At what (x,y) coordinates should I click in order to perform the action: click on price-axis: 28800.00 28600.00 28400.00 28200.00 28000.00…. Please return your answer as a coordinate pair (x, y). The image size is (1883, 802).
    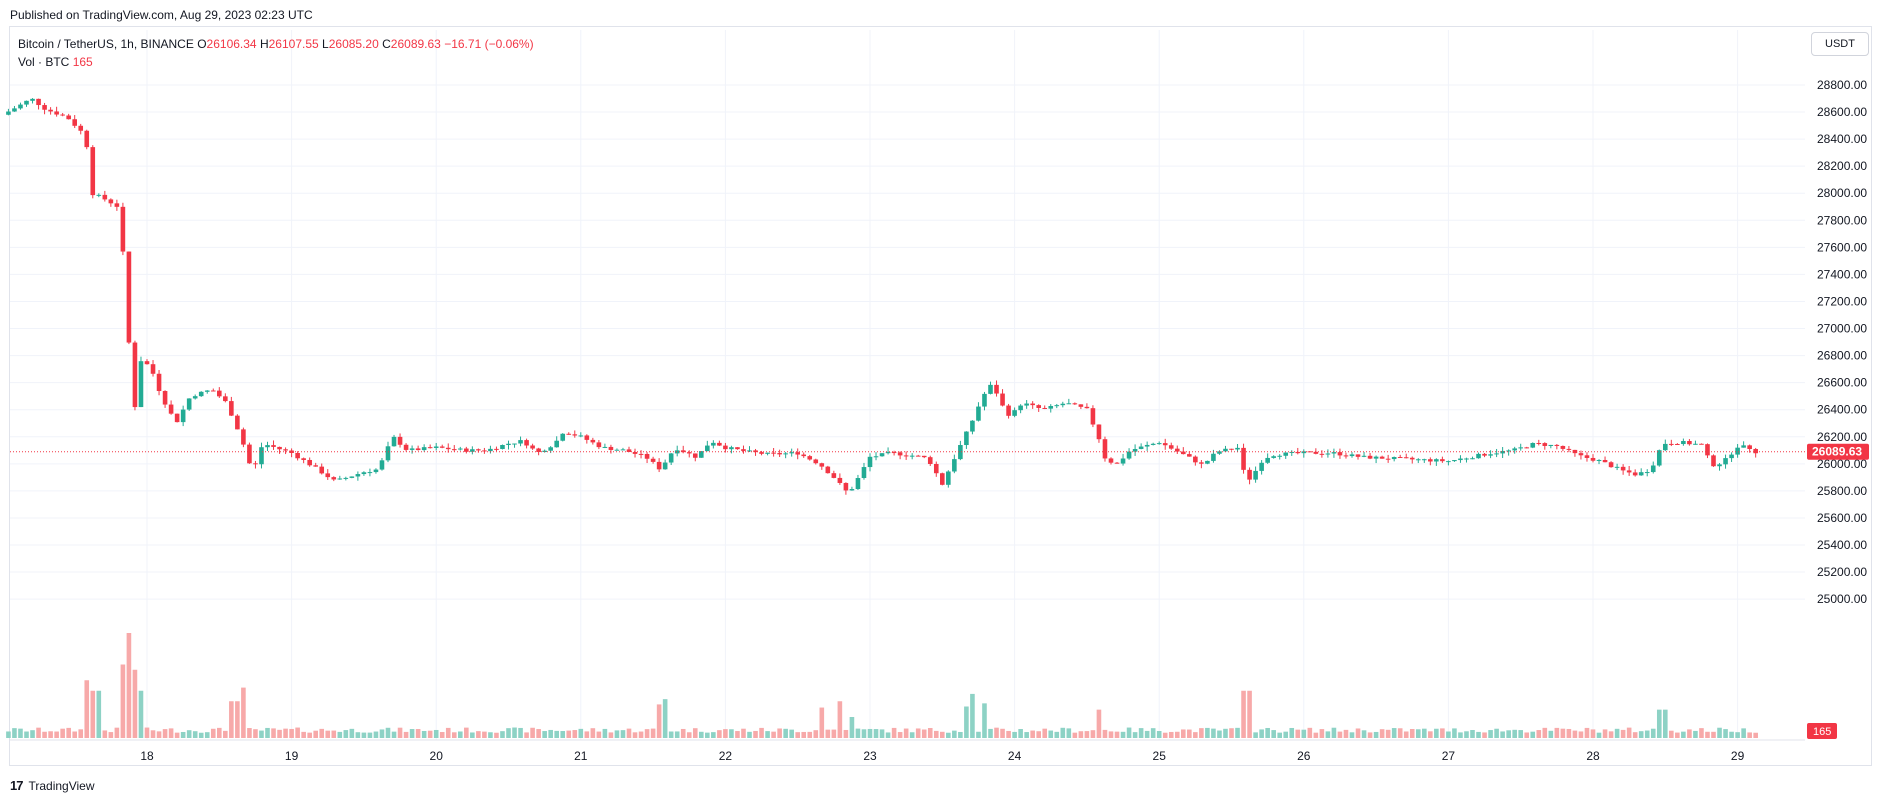
    Looking at the image, I should click on (1838, 408).